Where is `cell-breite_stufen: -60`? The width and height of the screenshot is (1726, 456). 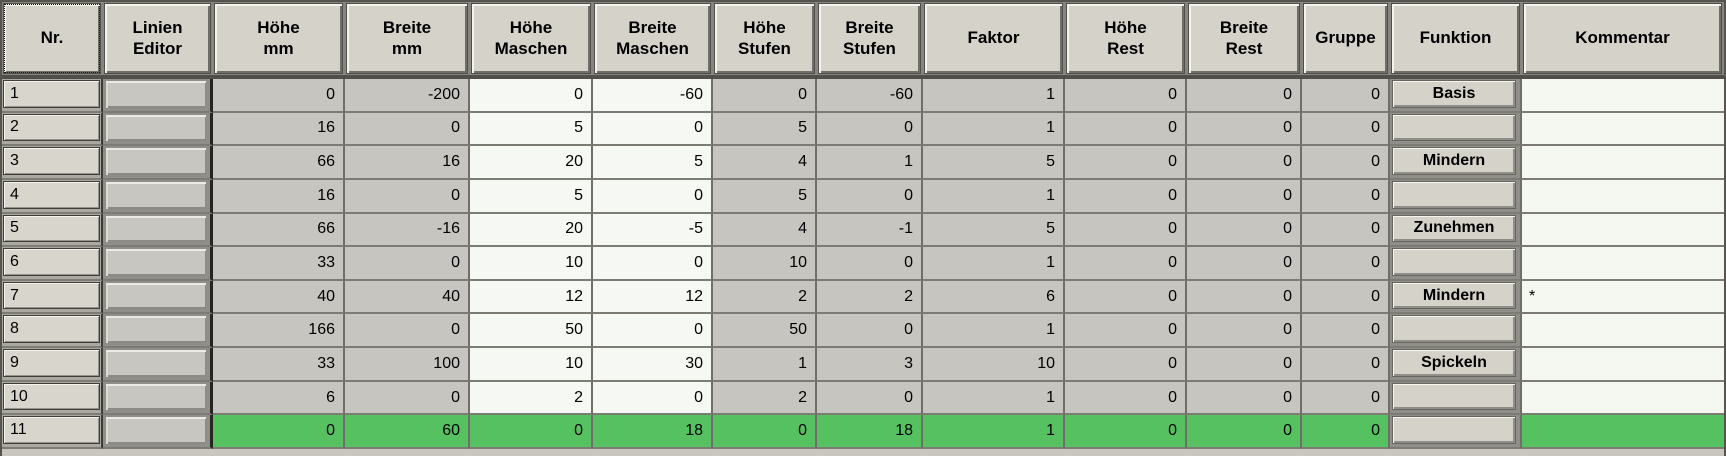
cell-breite_stufen: -60 is located at coordinates (870, 96).